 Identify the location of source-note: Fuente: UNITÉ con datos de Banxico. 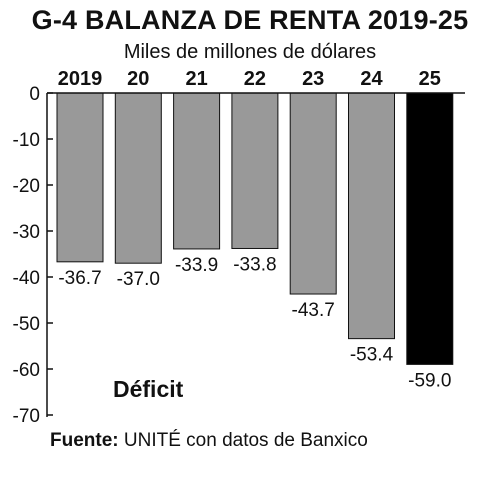
(209, 441).